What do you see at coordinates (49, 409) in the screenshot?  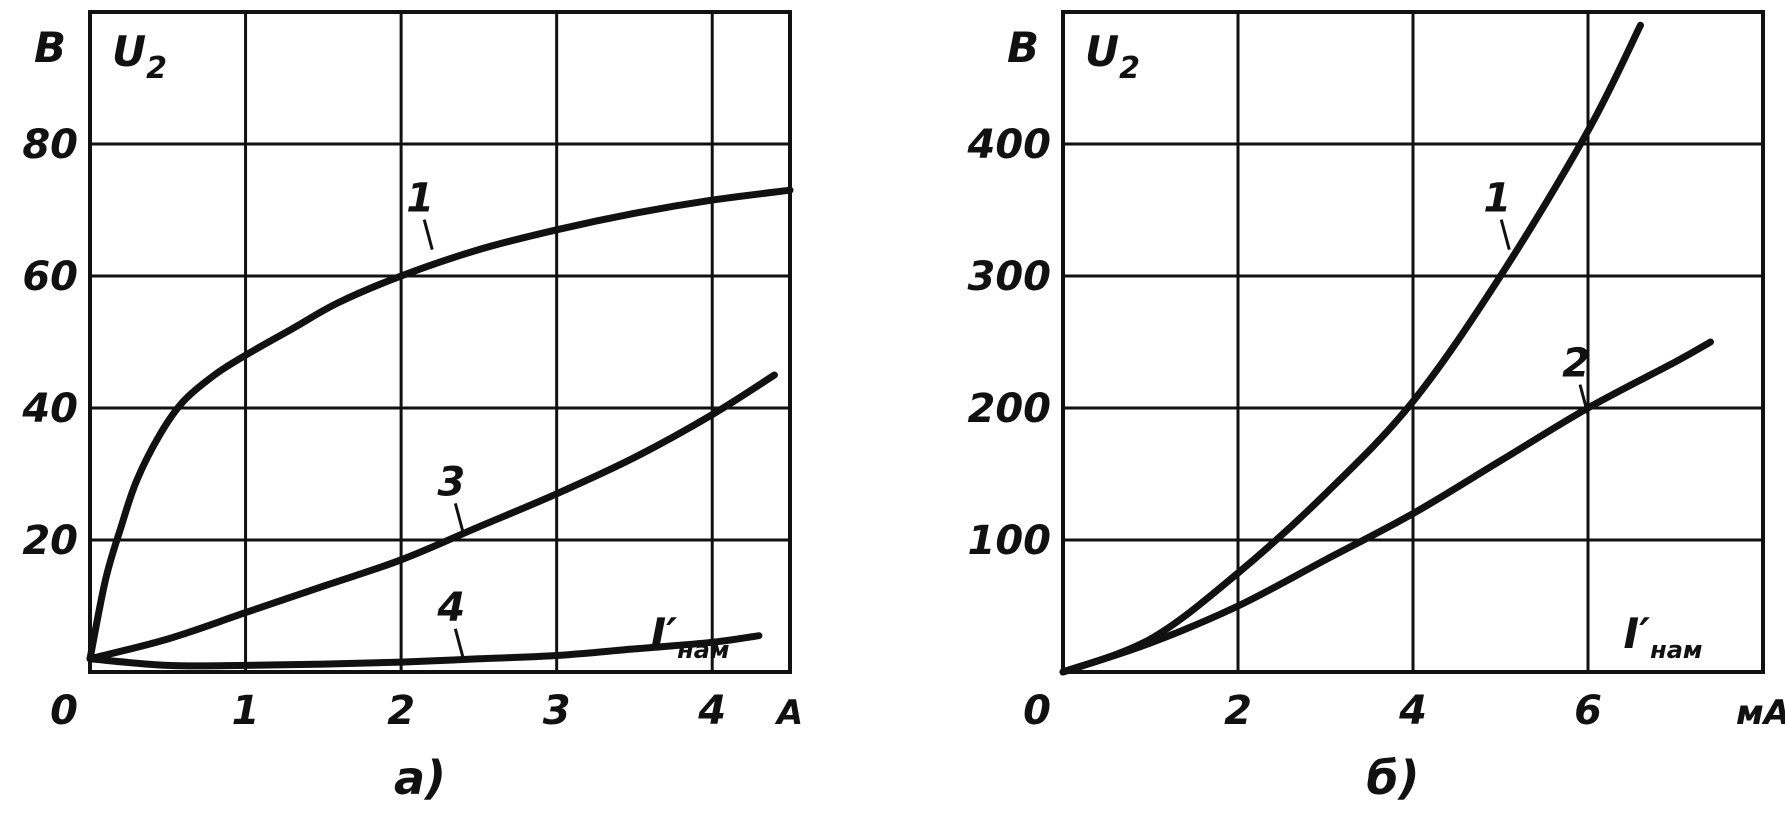 I see `y-tick-label: 40` at bounding box center [49, 409].